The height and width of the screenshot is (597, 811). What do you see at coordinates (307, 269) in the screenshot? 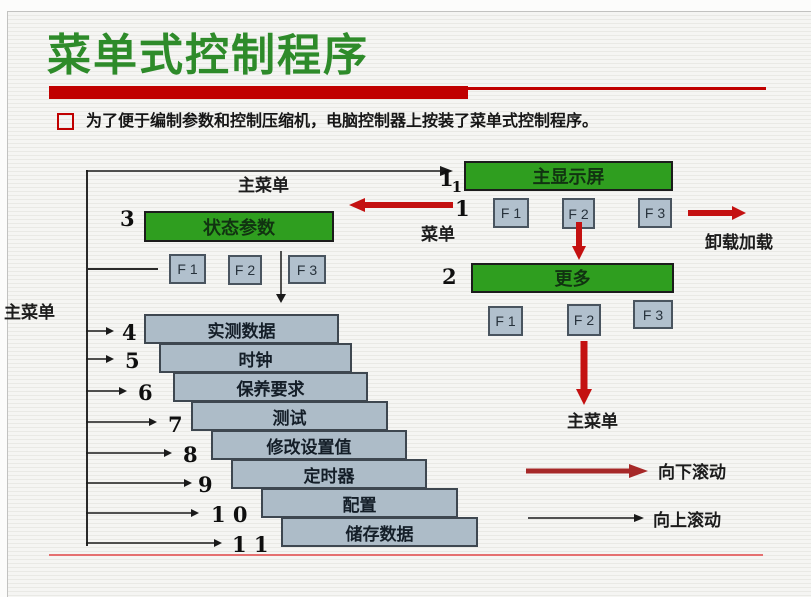
I see `fkey-f3-status: F 3` at bounding box center [307, 269].